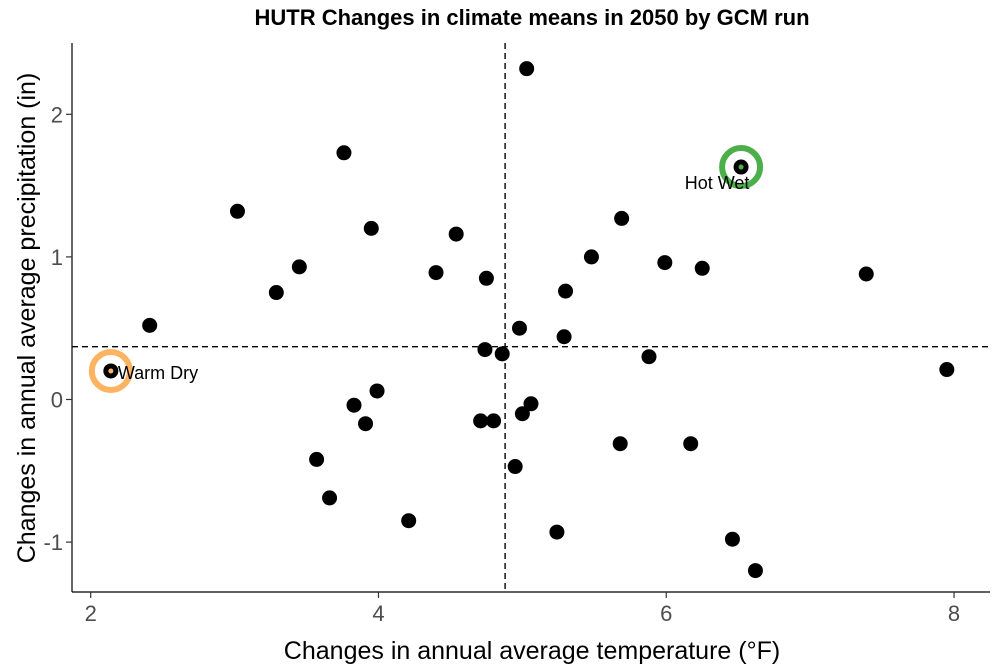 The width and height of the screenshot is (1000, 667). Describe the element at coordinates (666, 613) in the screenshot. I see `x-tick-label: 6` at that location.